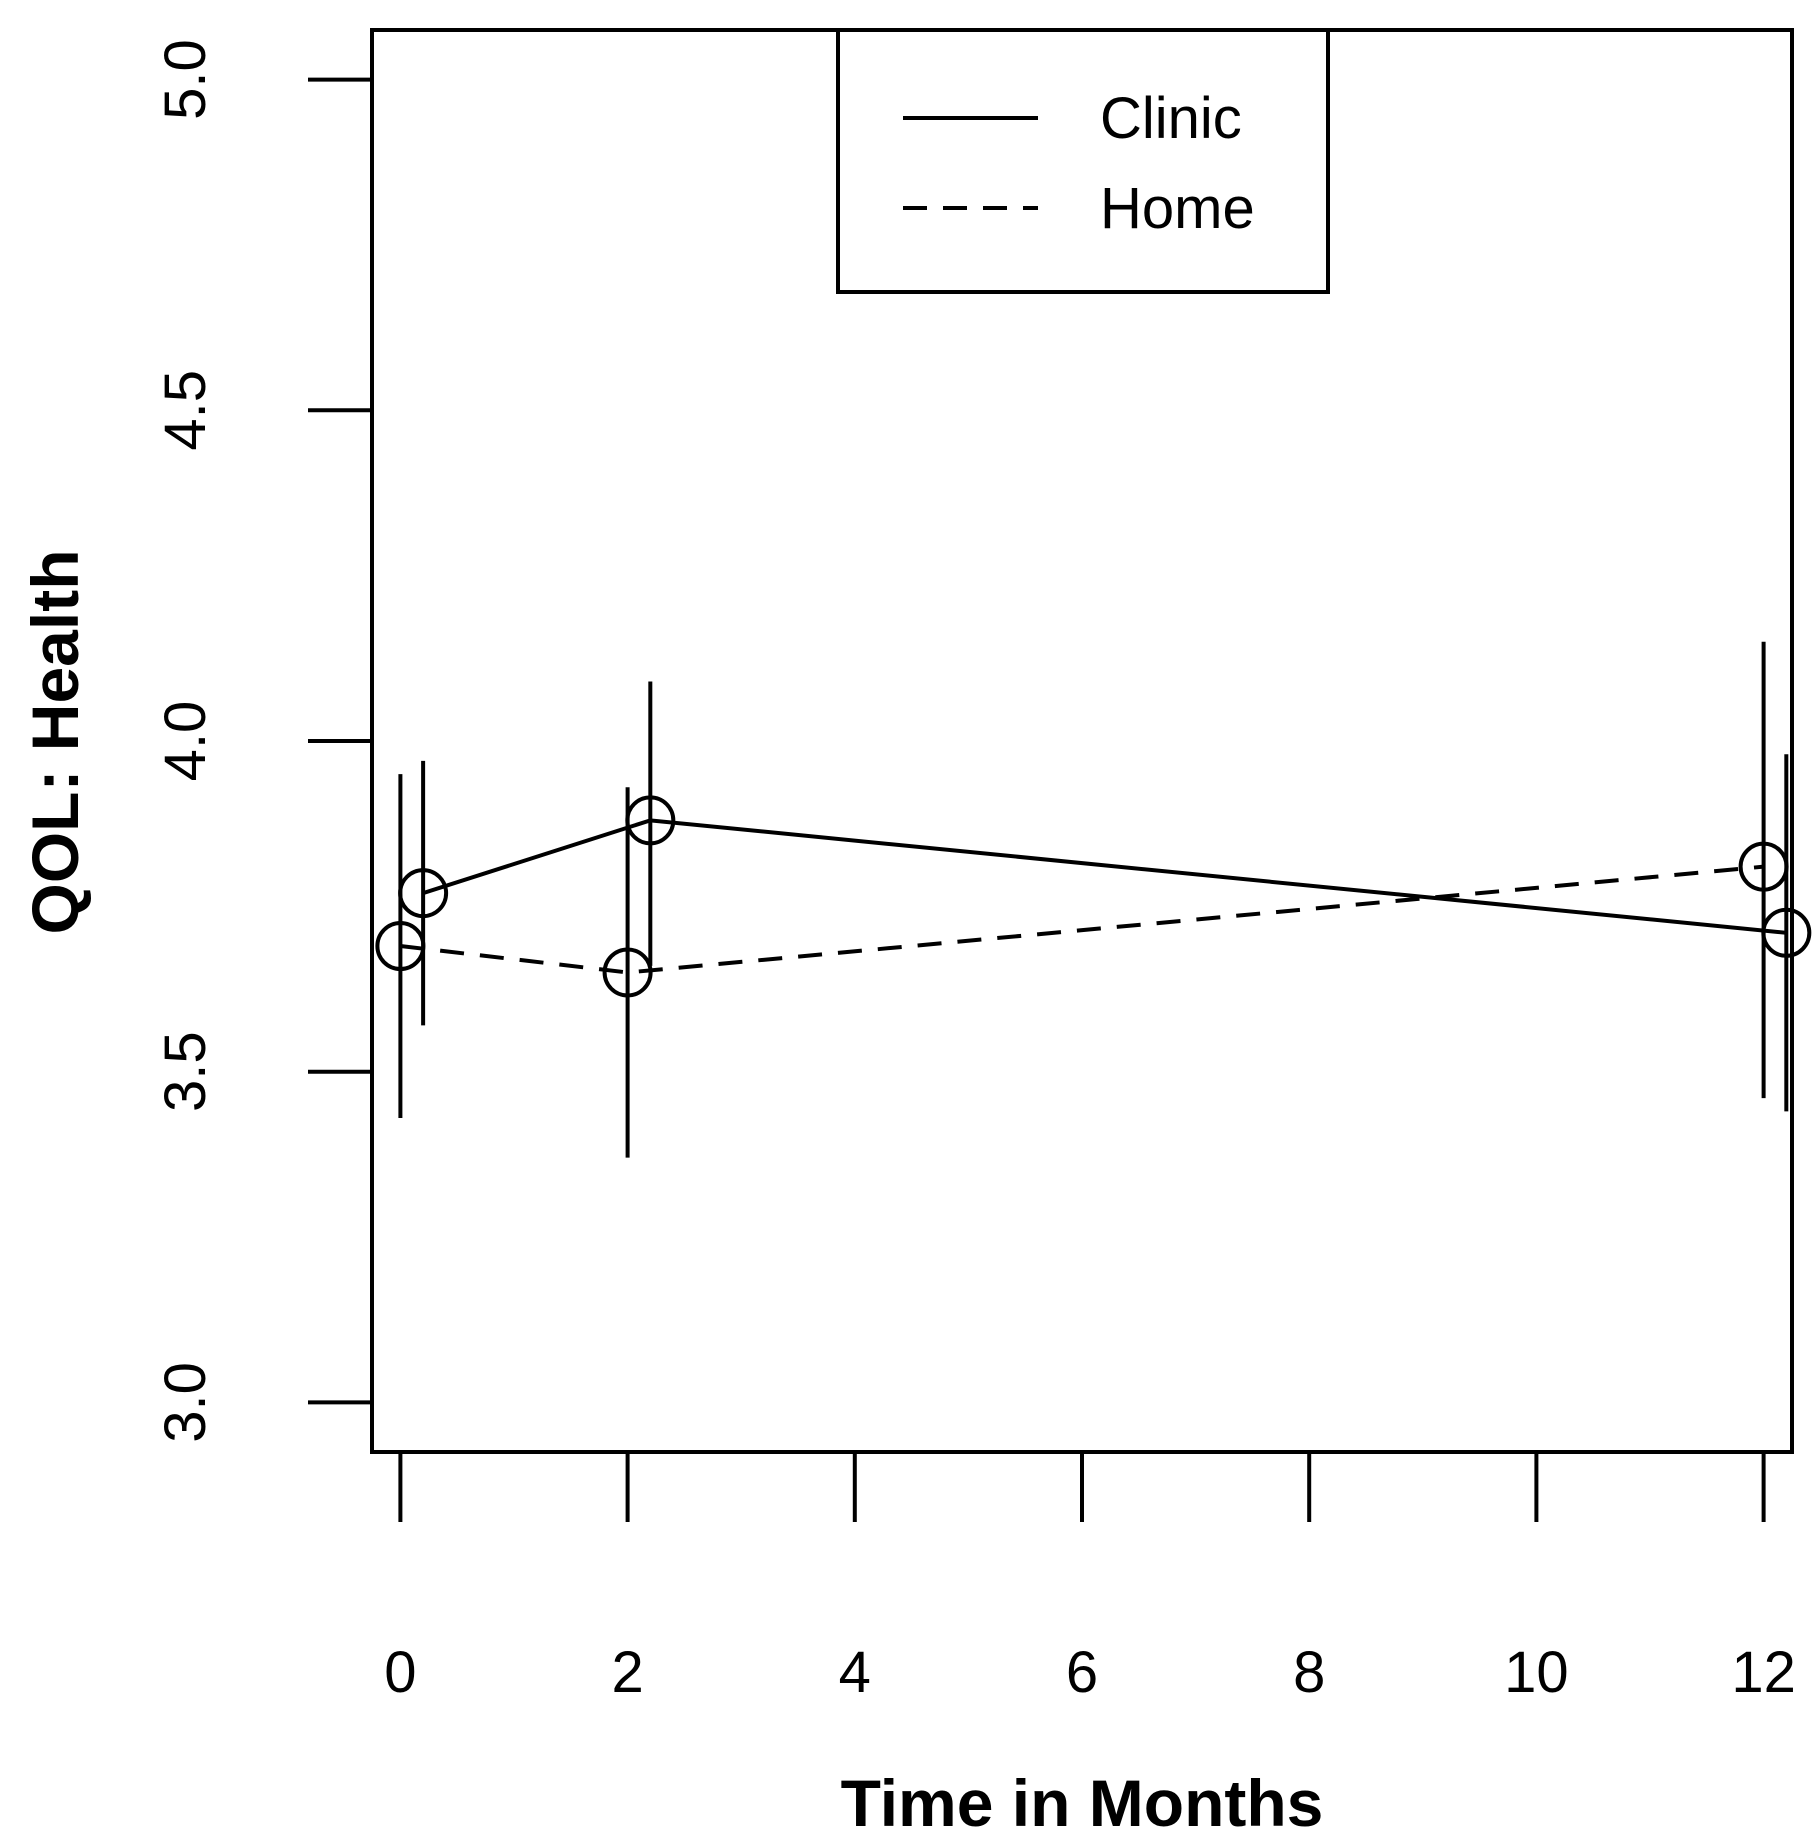  I want to click on x-tick-label: 6, so click(1082, 1672).